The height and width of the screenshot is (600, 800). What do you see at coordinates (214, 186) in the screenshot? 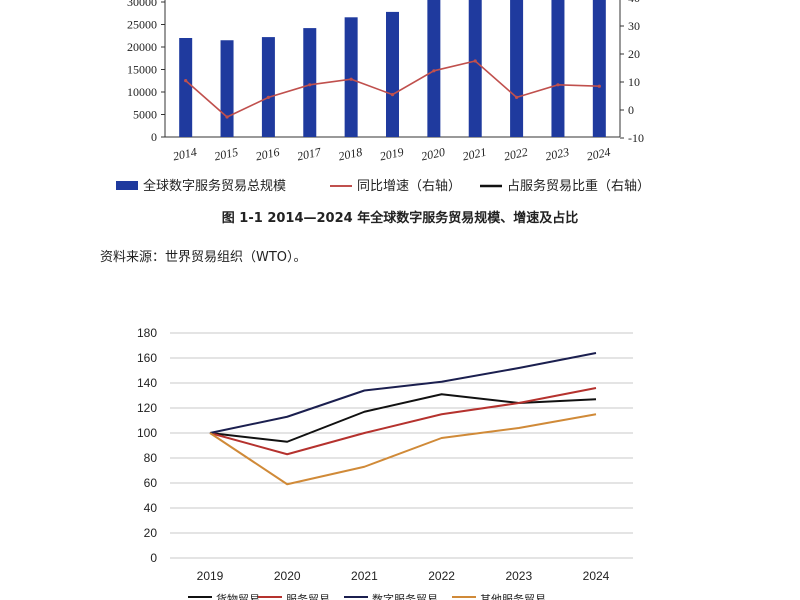
I see `legend1-label: 全球数字服务贸易总规模` at bounding box center [214, 186].